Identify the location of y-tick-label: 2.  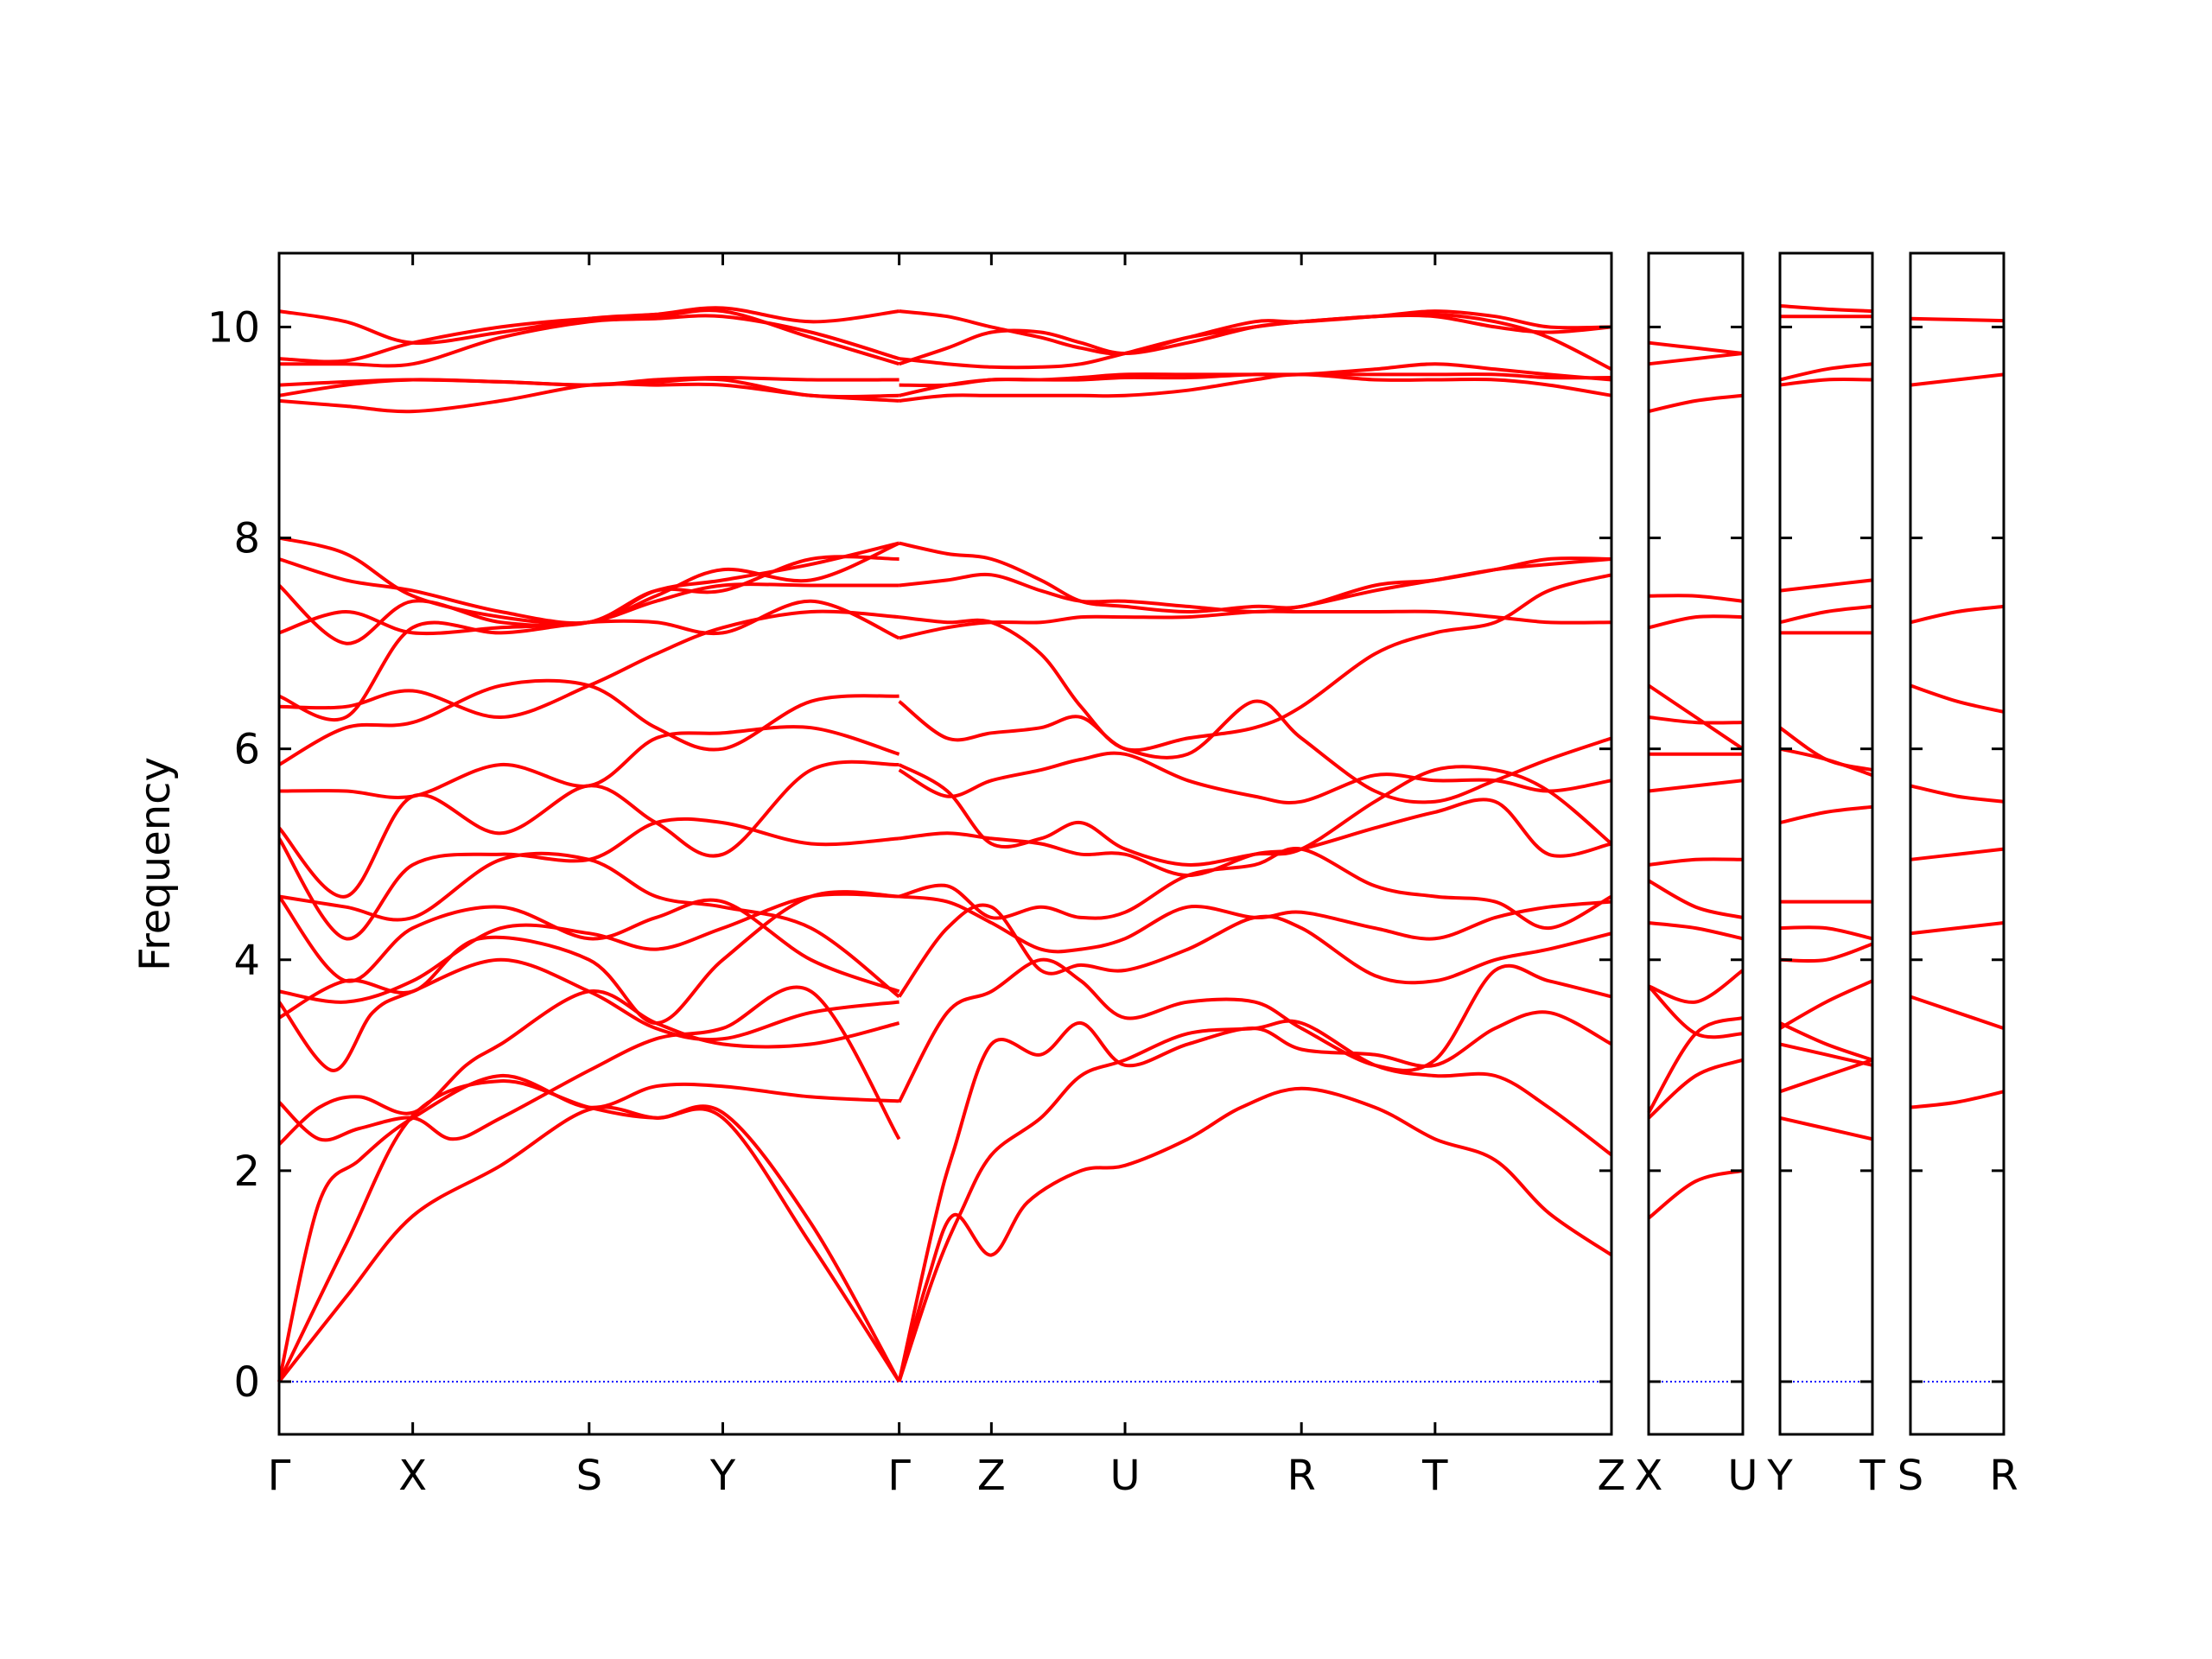
(246, 1171).